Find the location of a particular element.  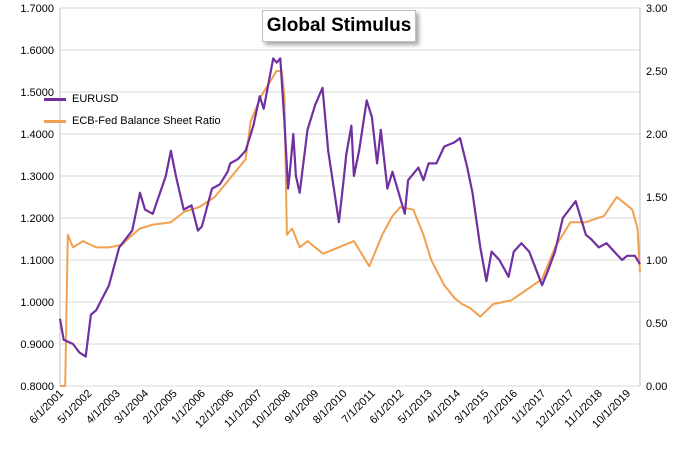

right-tick-label: 2.00 is located at coordinates (656, 135).